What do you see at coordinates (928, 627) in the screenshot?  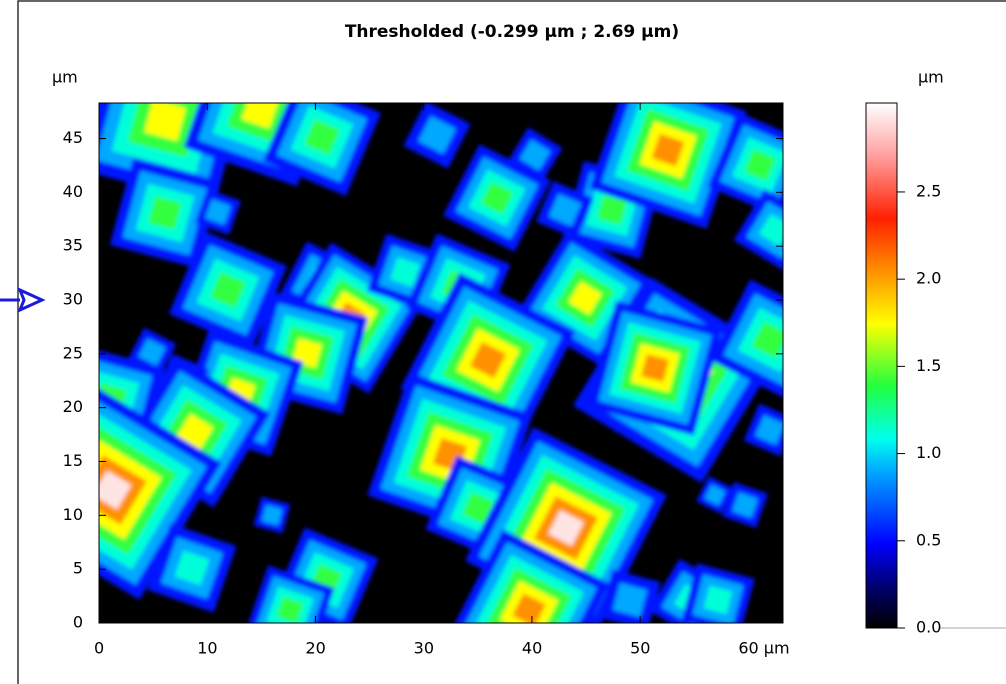 I see `colorbar-tick-label: 0.0` at bounding box center [928, 627].